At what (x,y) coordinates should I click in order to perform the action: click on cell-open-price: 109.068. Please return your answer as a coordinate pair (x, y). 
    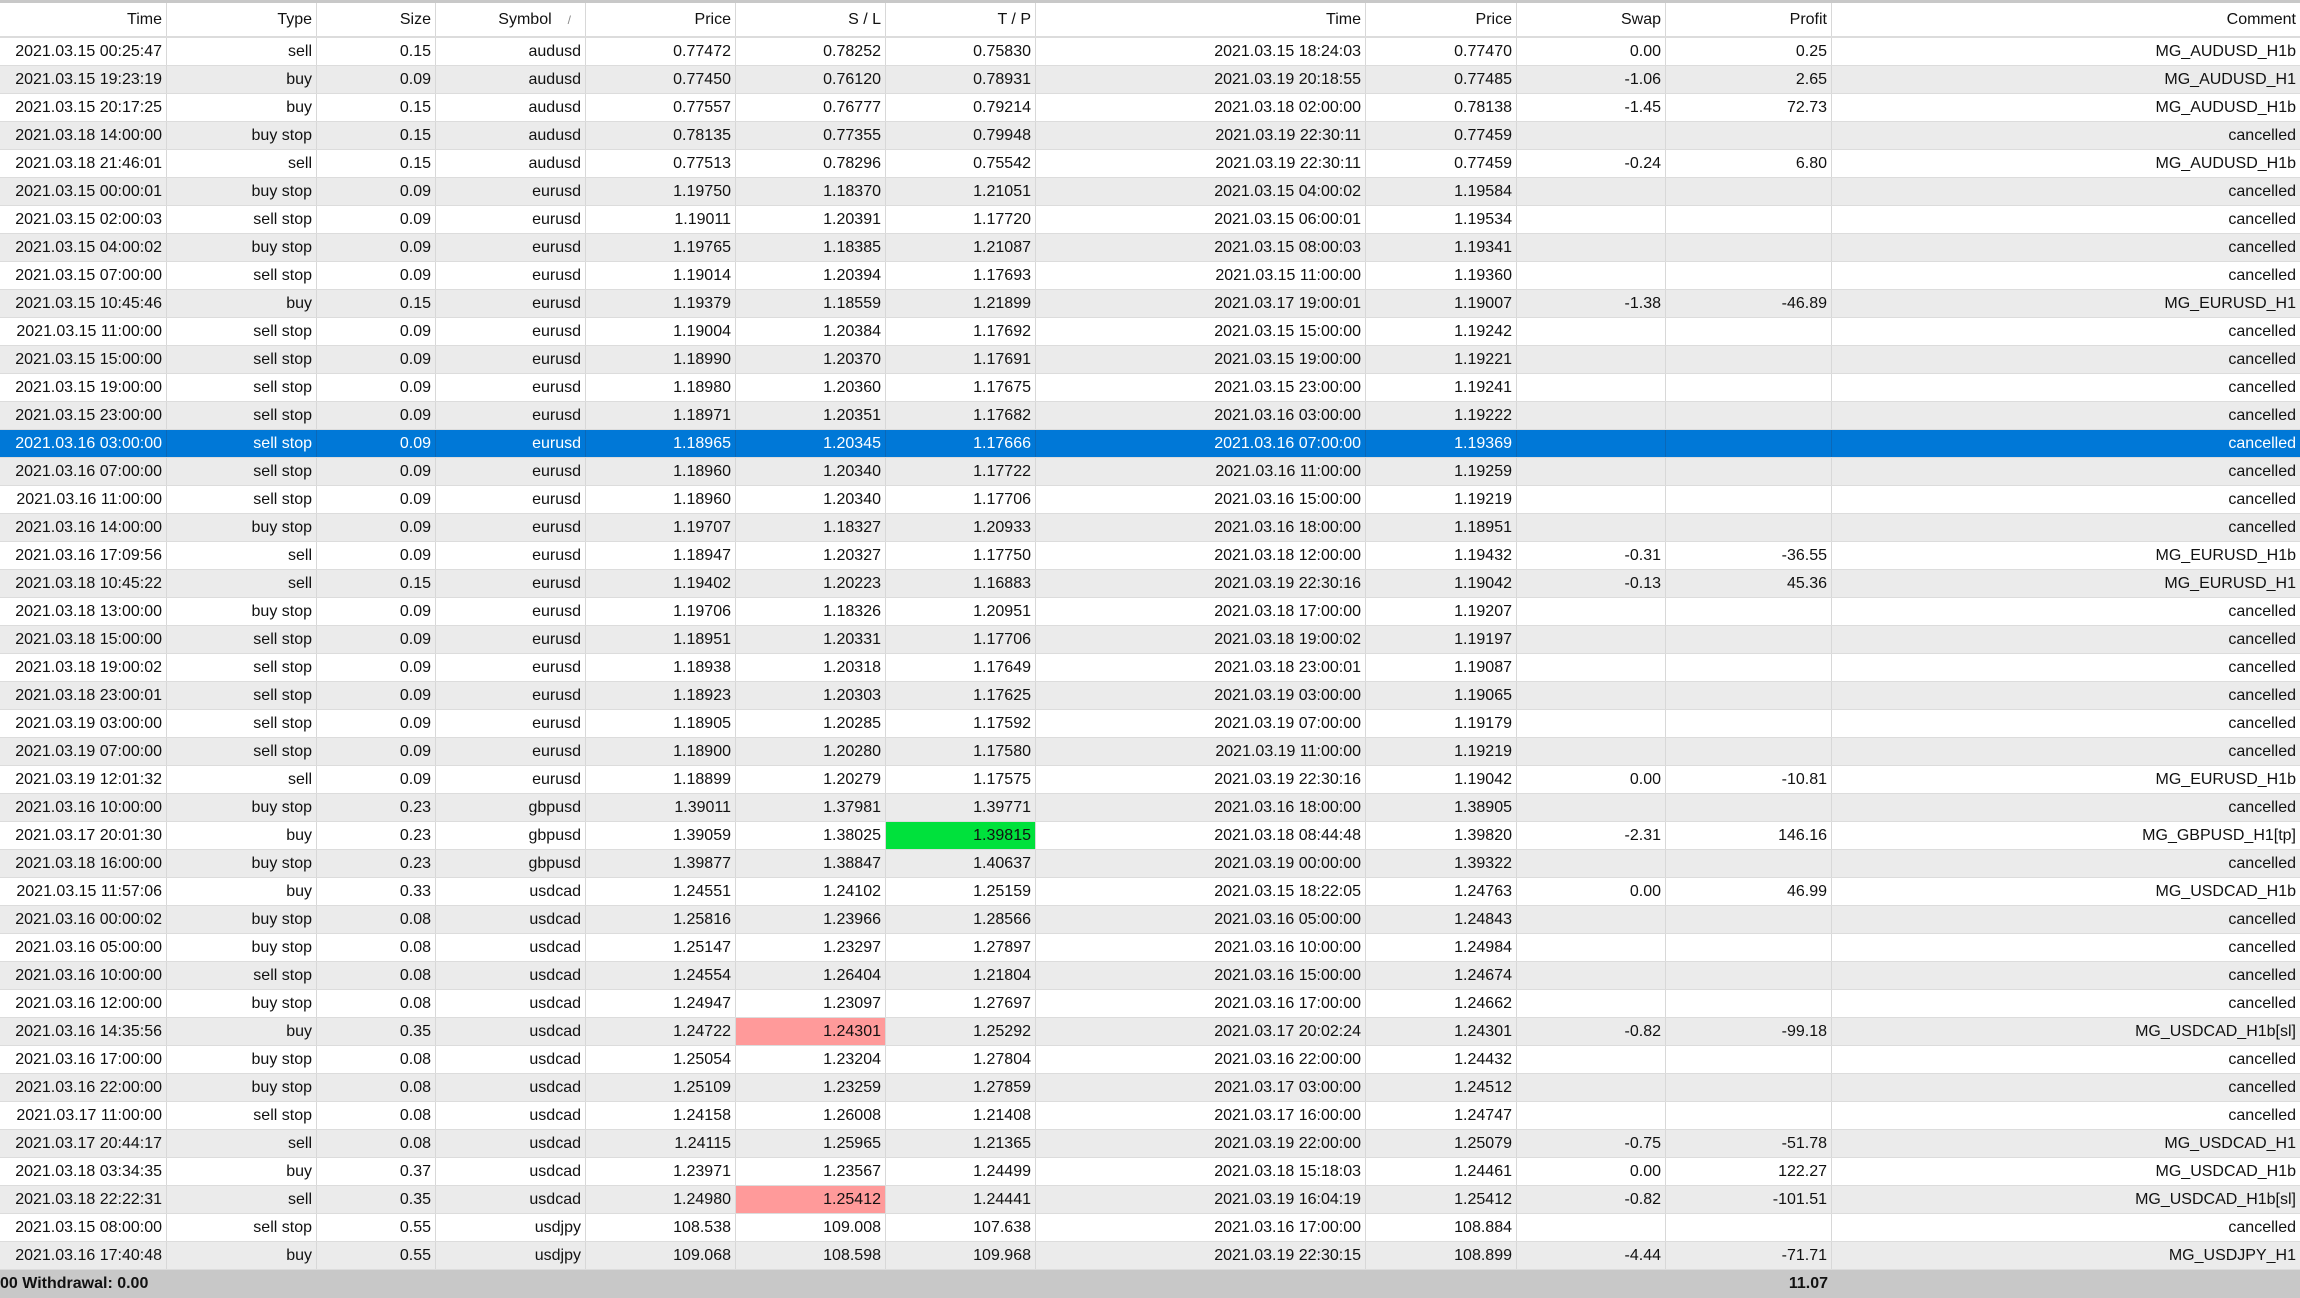
    Looking at the image, I should click on (661, 1255).